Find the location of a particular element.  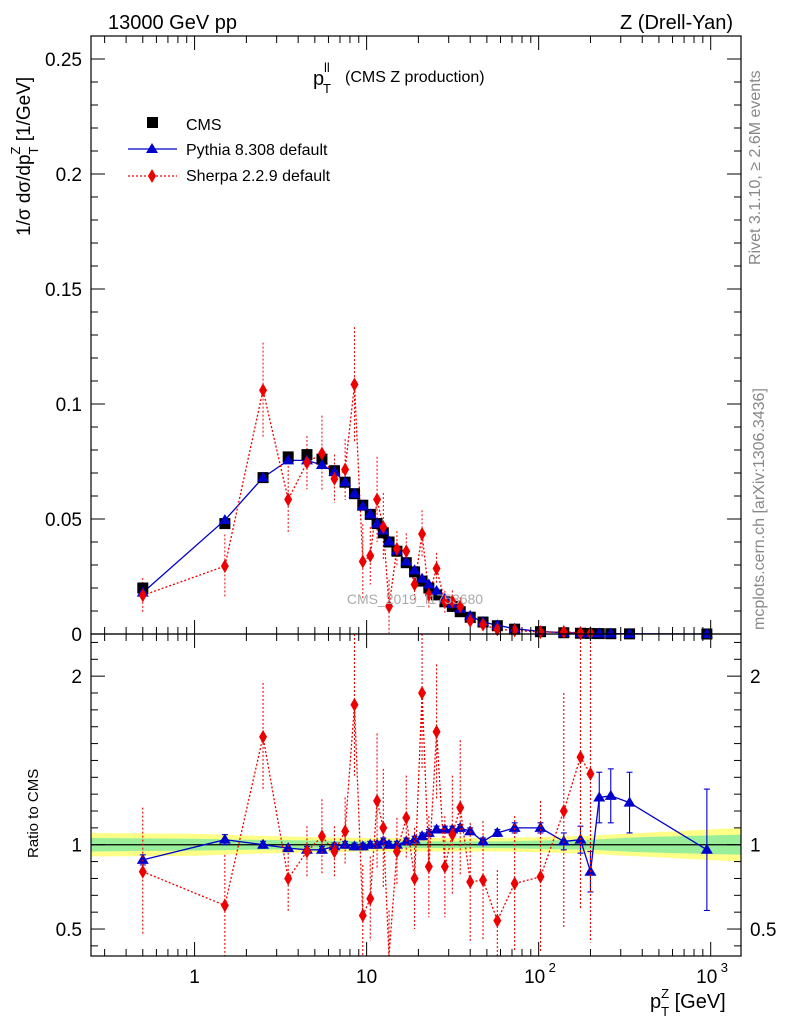

main-y-tick-label: 0.1 is located at coordinates (69, 405).